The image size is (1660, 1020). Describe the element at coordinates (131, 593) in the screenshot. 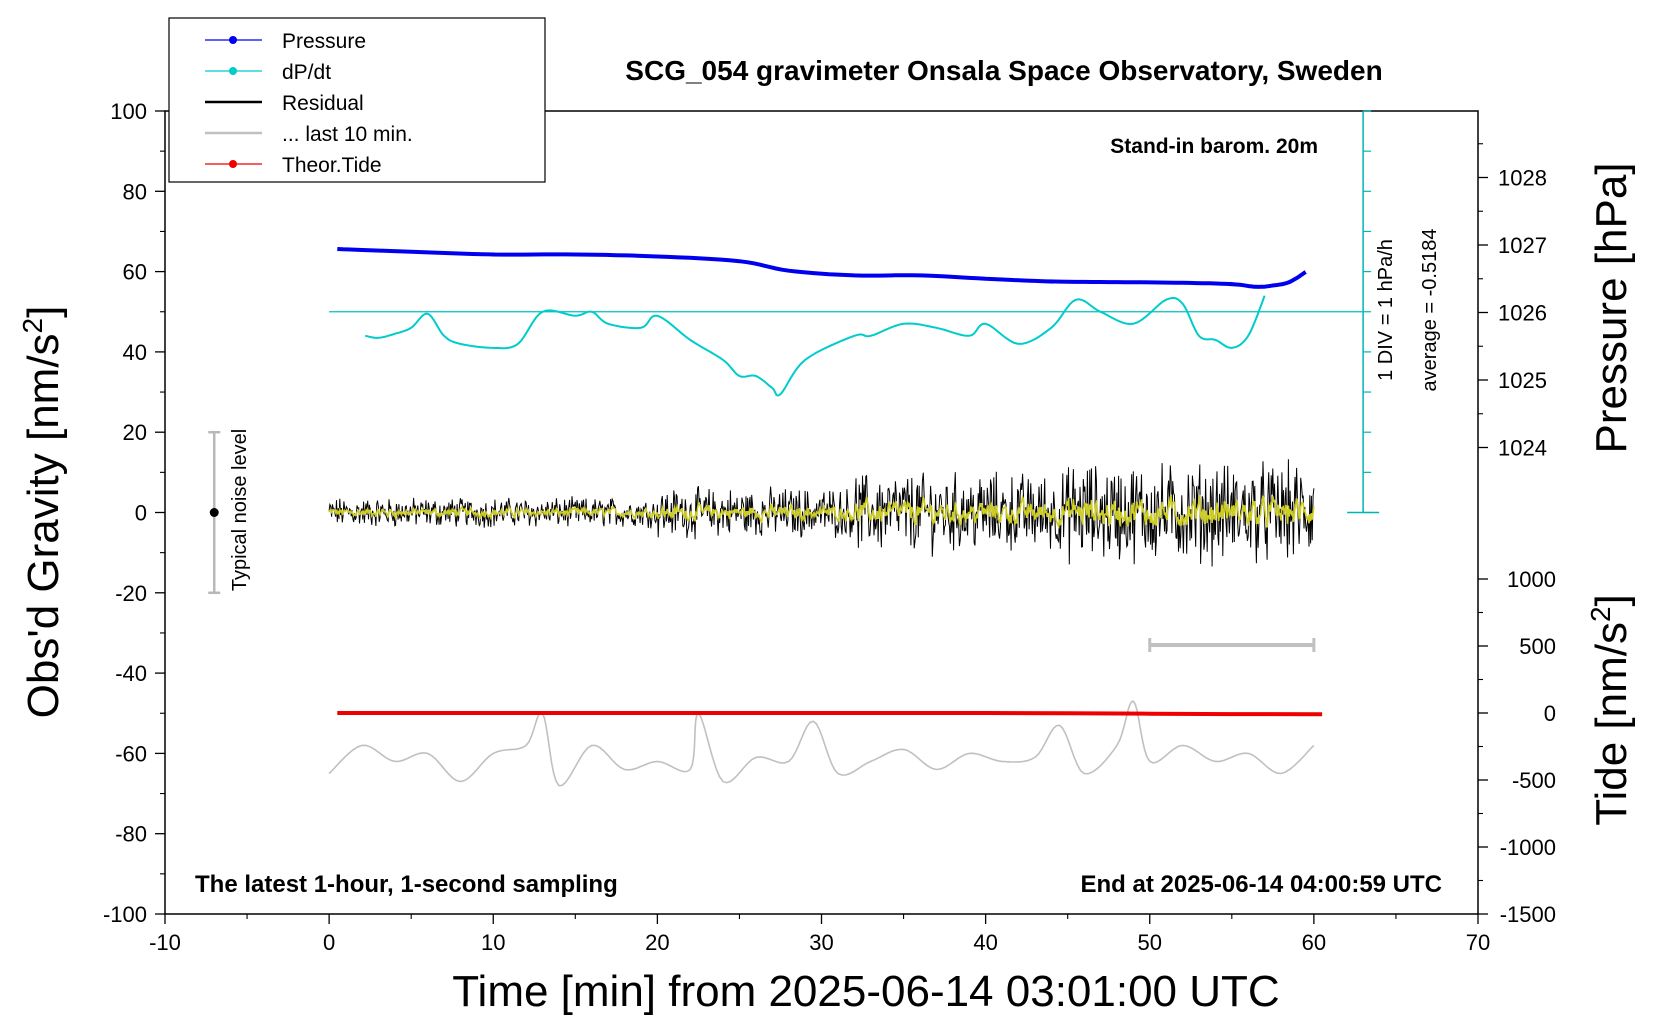

I see `y-tick-label: -20` at that location.